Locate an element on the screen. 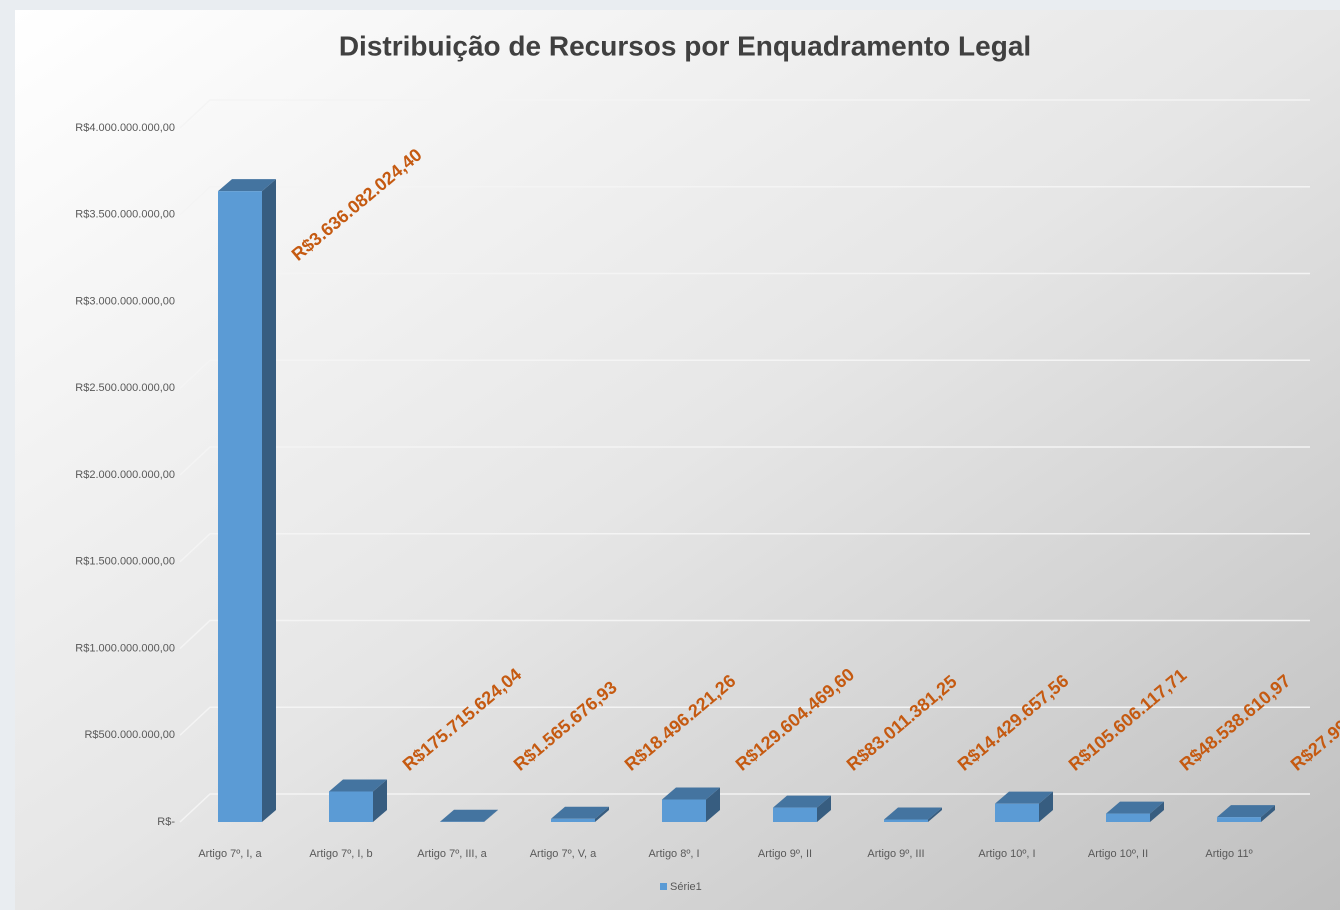 The width and height of the screenshot is (1340, 910). x-tick-label: Artigo 10º, I is located at coordinates (1006, 854).